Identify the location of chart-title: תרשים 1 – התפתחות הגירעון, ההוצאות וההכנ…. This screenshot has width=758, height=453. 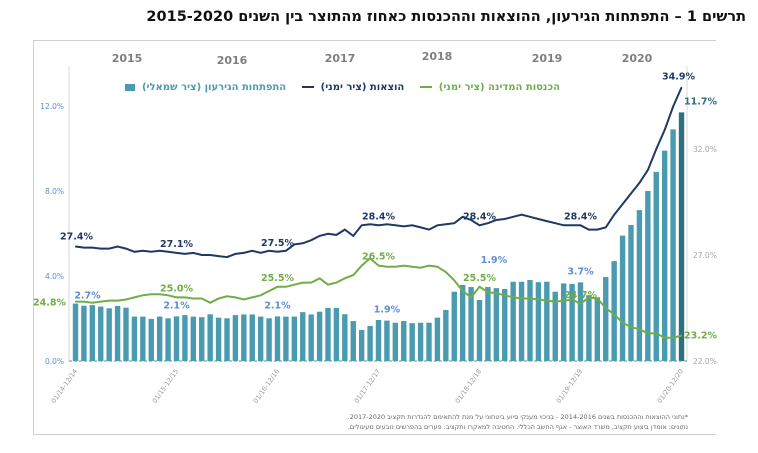
(446, 17).